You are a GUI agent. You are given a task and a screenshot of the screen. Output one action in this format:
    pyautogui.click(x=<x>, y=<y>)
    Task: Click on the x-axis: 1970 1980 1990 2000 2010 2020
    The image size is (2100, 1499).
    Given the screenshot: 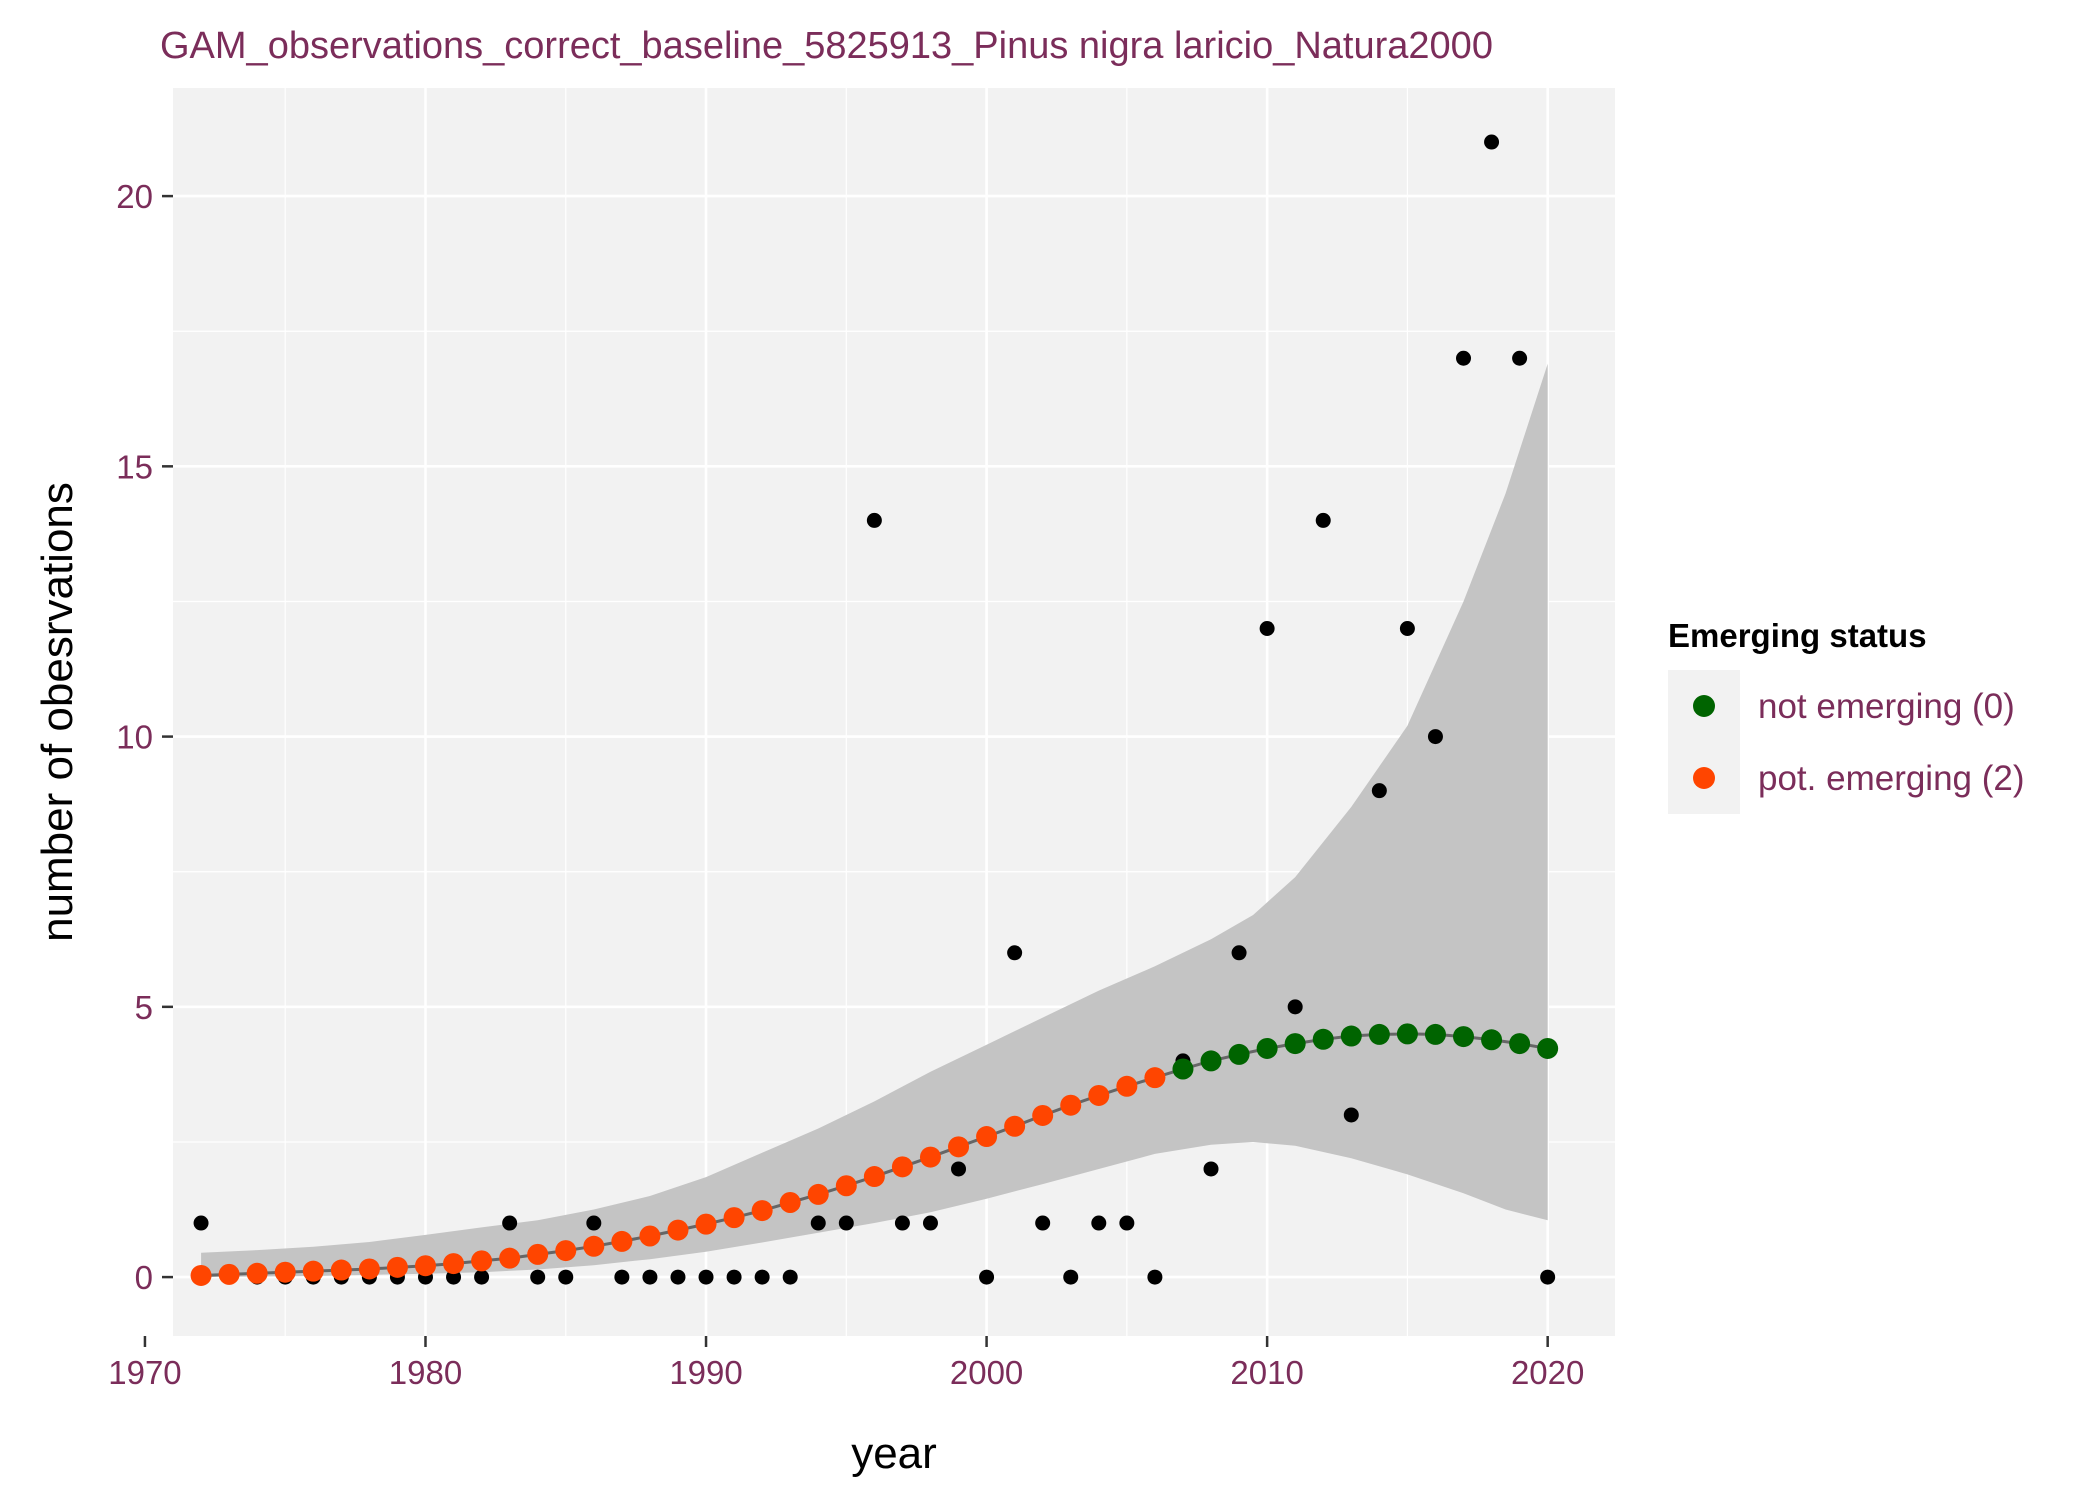 What is the action you would take?
    pyautogui.click(x=846, y=1363)
    